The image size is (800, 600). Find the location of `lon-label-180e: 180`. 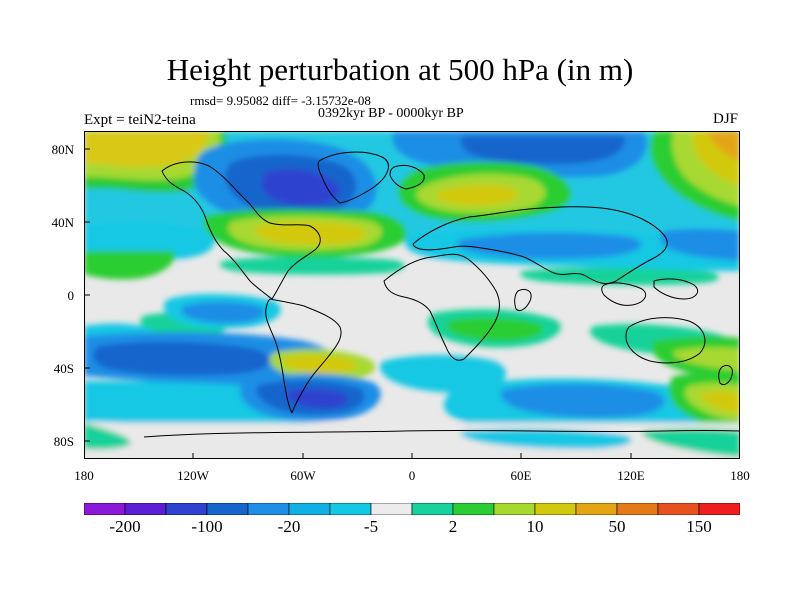

lon-label-180e: 180 is located at coordinates (740, 475).